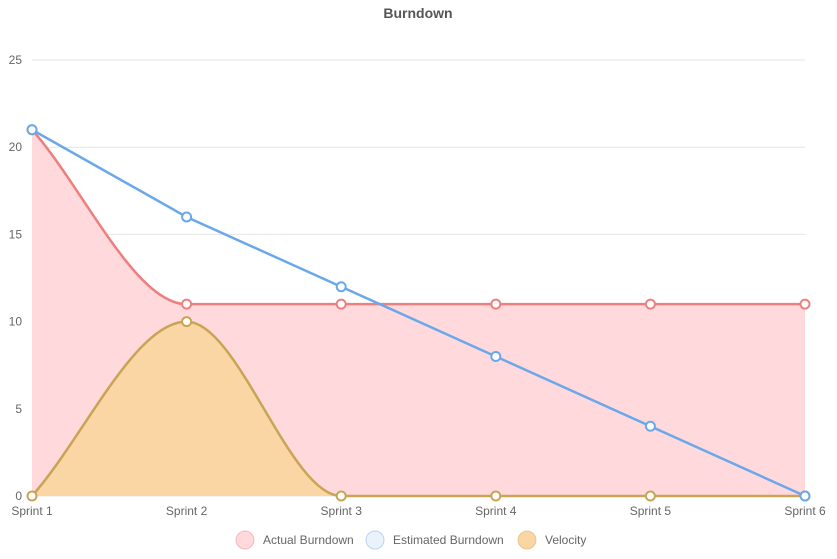 Image resolution: width=837 pixels, height=559 pixels. I want to click on x-tick-label: Sprint 1, so click(32, 511).